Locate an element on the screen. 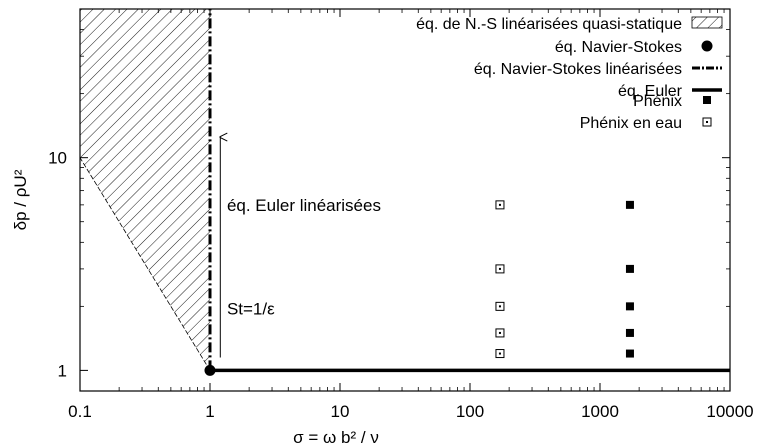 This screenshot has height=448, width=762. quasi-static-region is located at coordinates (145, 190).